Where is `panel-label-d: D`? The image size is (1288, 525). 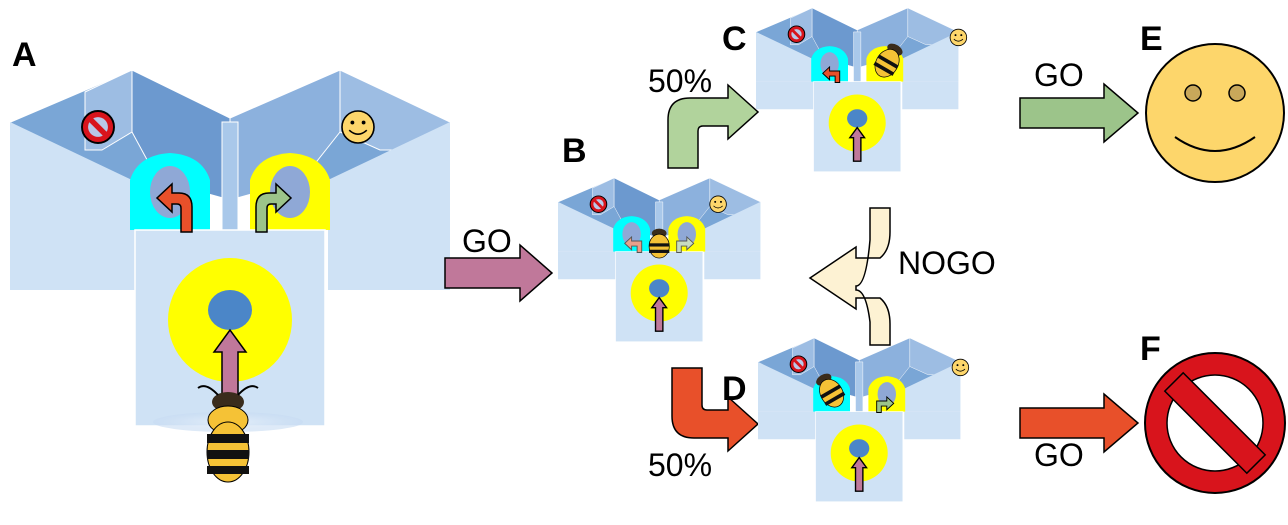
panel-label-d: D is located at coordinates (734, 389).